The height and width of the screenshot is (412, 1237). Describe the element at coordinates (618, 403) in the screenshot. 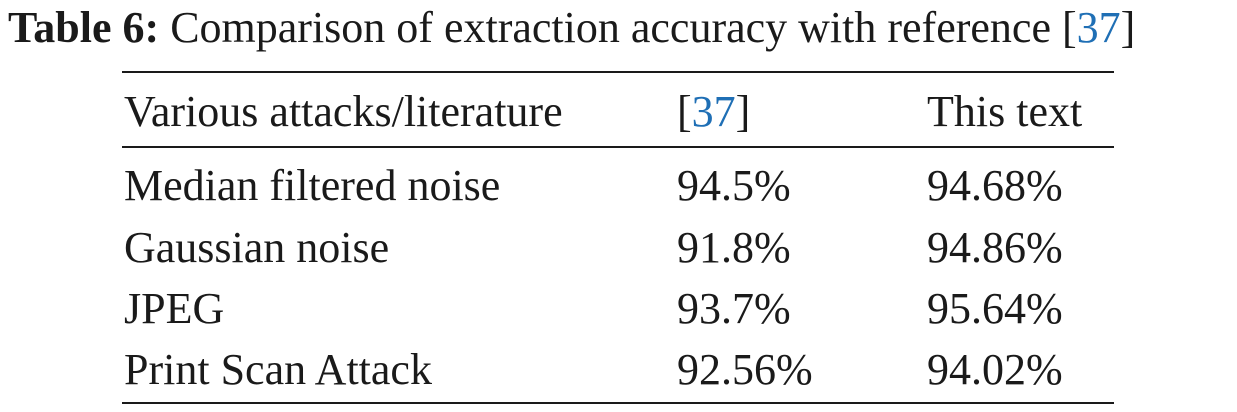

I see `table-bottom-rule` at that location.